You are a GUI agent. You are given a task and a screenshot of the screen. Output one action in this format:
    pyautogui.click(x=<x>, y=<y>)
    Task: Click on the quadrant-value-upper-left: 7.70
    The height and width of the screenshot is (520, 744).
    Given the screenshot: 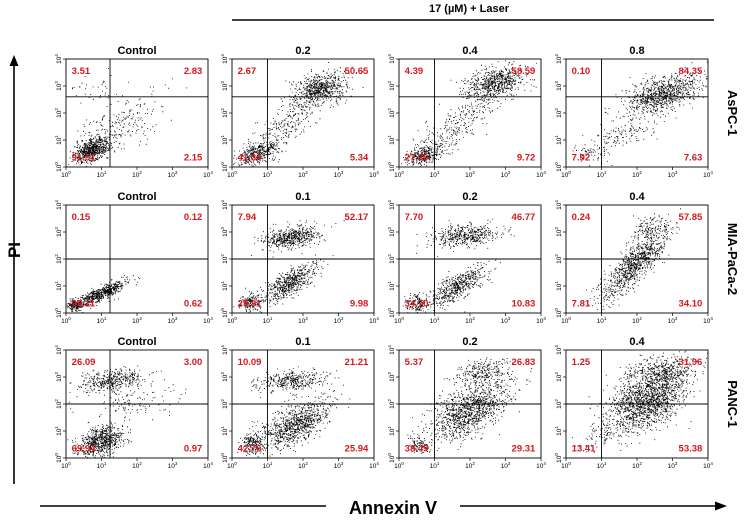 What is the action you would take?
    pyautogui.click(x=414, y=217)
    